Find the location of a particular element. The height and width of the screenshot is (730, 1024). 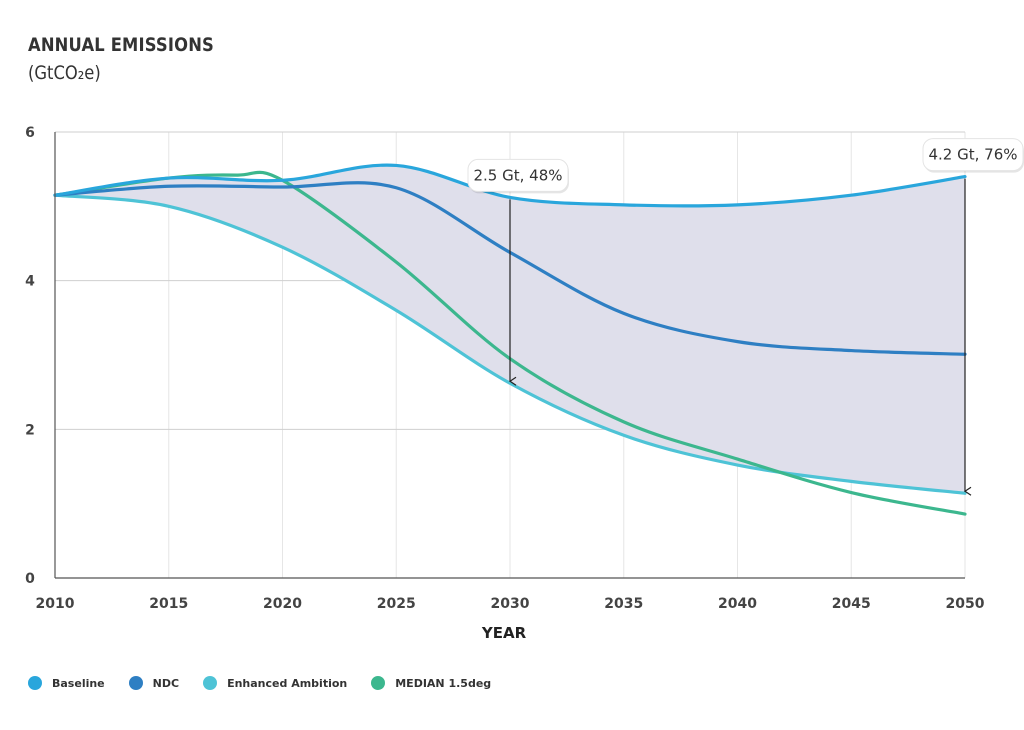

x-tick-label: 2050 is located at coordinates (965, 604).